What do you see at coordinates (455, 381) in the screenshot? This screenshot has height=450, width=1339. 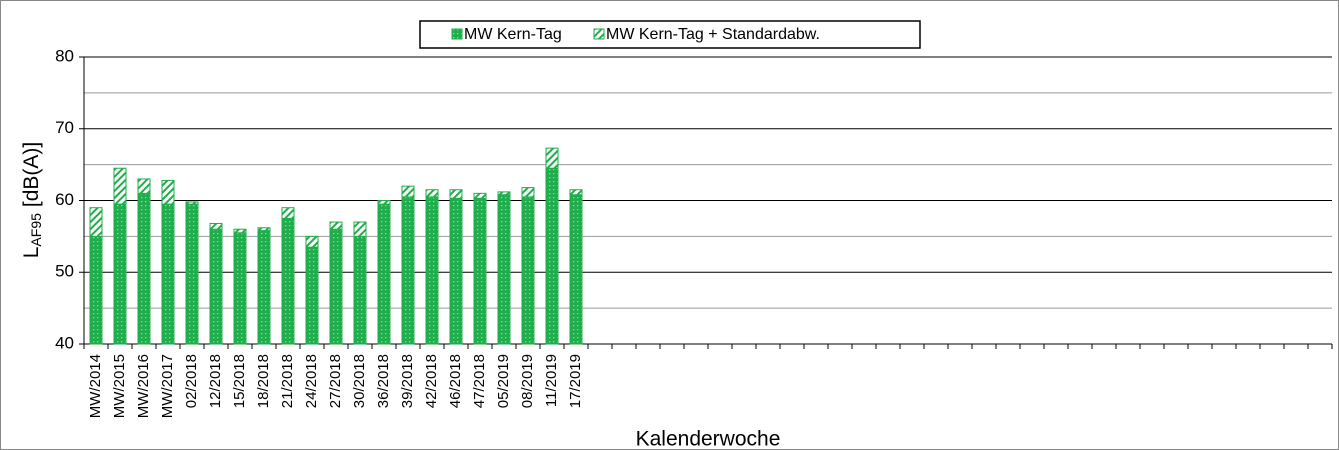 I see `x-tick-label: 46/2018` at bounding box center [455, 381].